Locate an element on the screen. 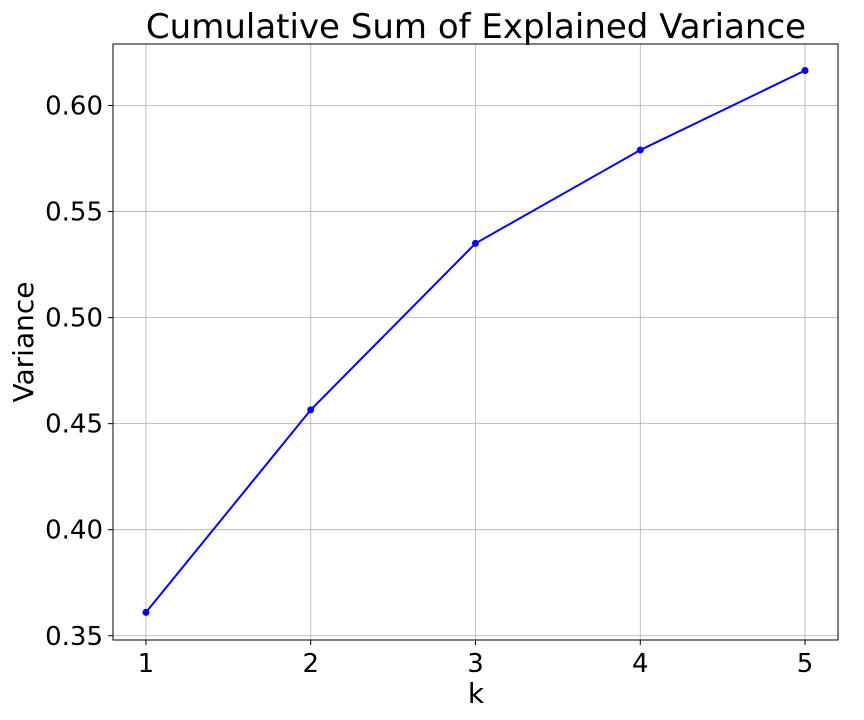 The height and width of the screenshot is (720, 864). x-tick-label: 3 is located at coordinates (475, 664).